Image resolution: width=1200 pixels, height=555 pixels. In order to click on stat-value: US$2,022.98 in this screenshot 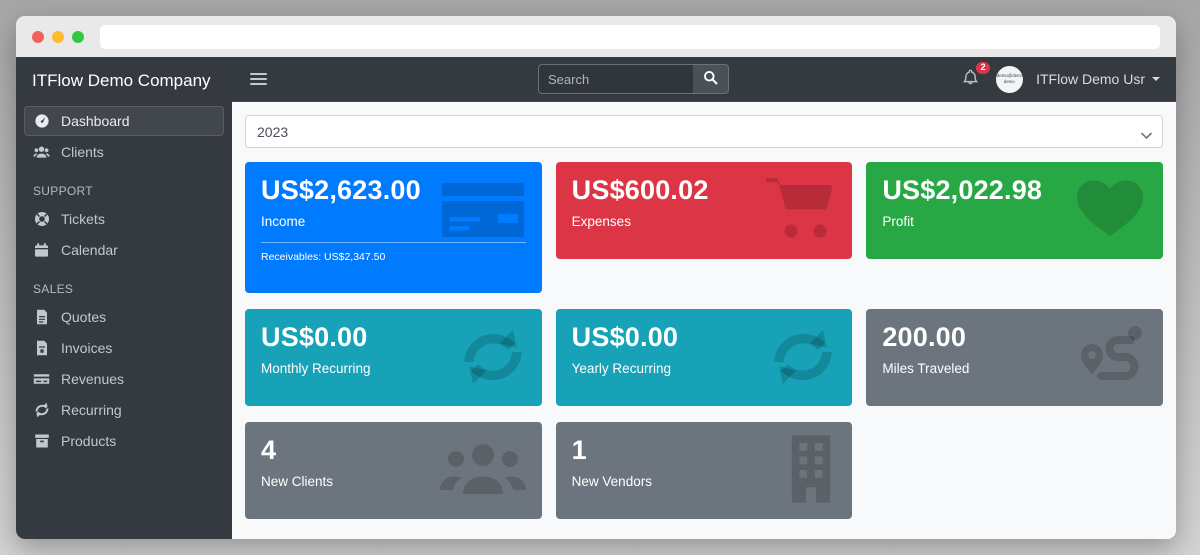, I will do `click(962, 190)`.